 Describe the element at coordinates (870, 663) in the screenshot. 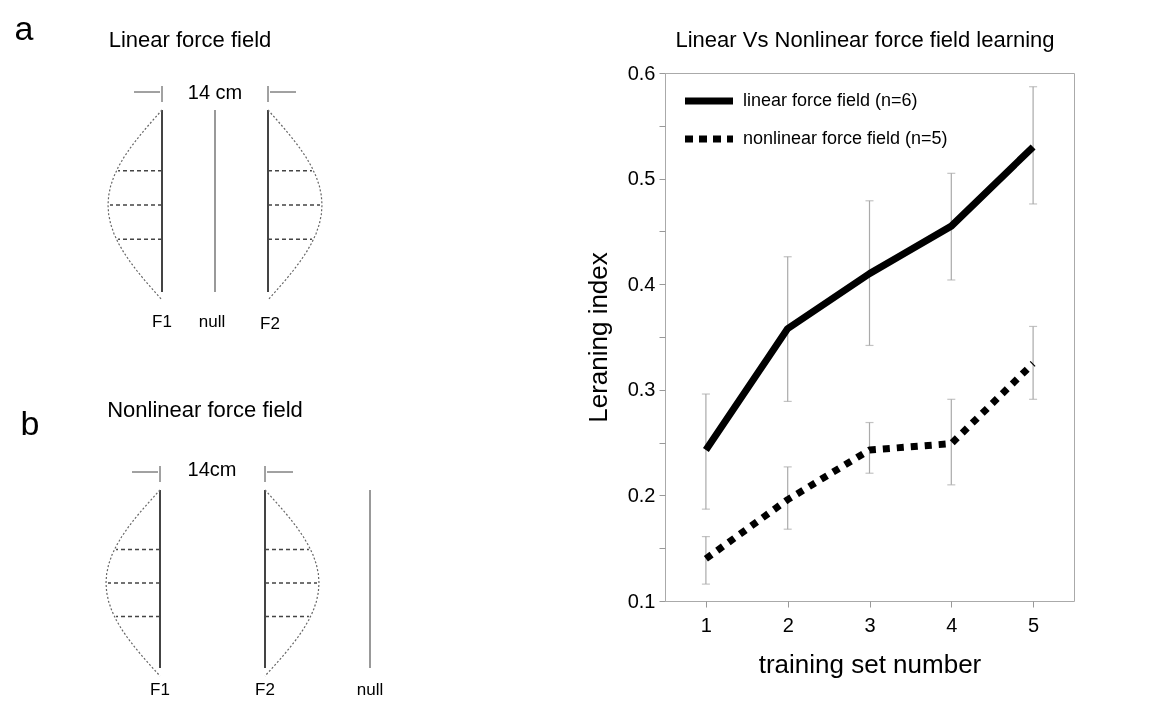

I see `x-axis-title: training set number` at that location.